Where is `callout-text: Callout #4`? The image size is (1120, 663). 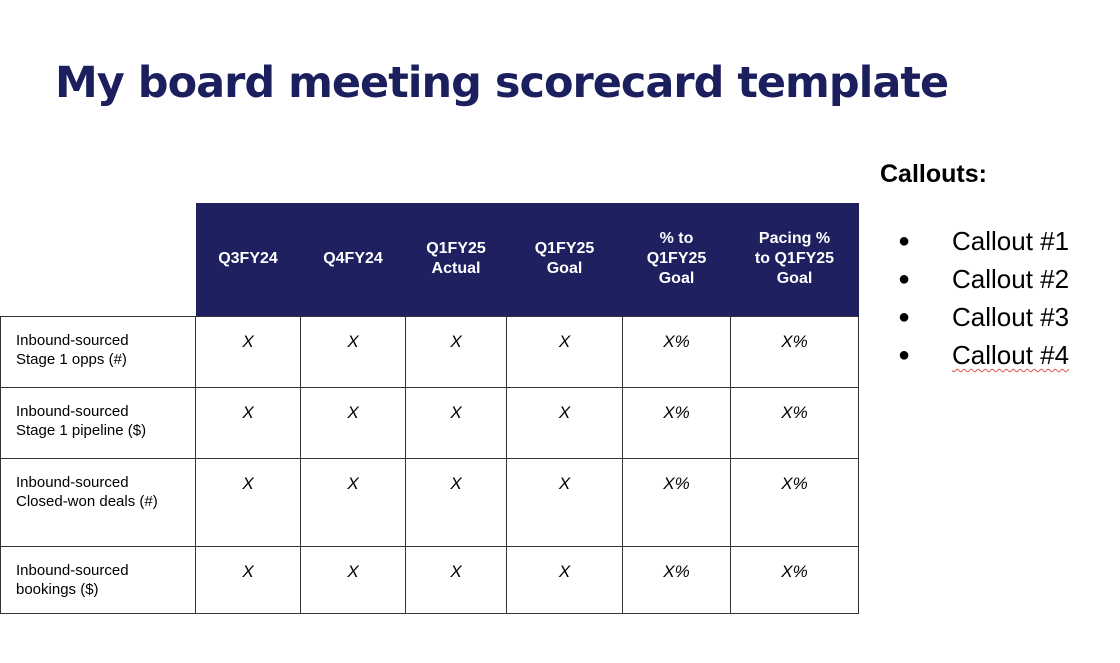
callout-text: Callout #4 is located at coordinates (1011, 355).